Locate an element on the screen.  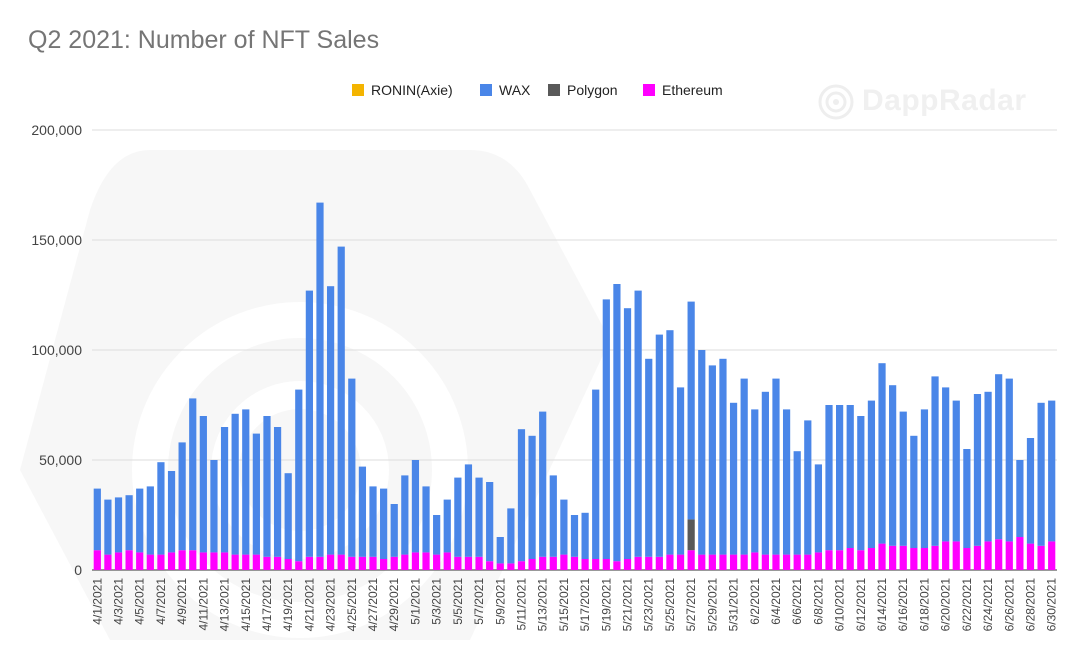
x-tick-label: 4/17/2021 is located at coordinates (267, 605).